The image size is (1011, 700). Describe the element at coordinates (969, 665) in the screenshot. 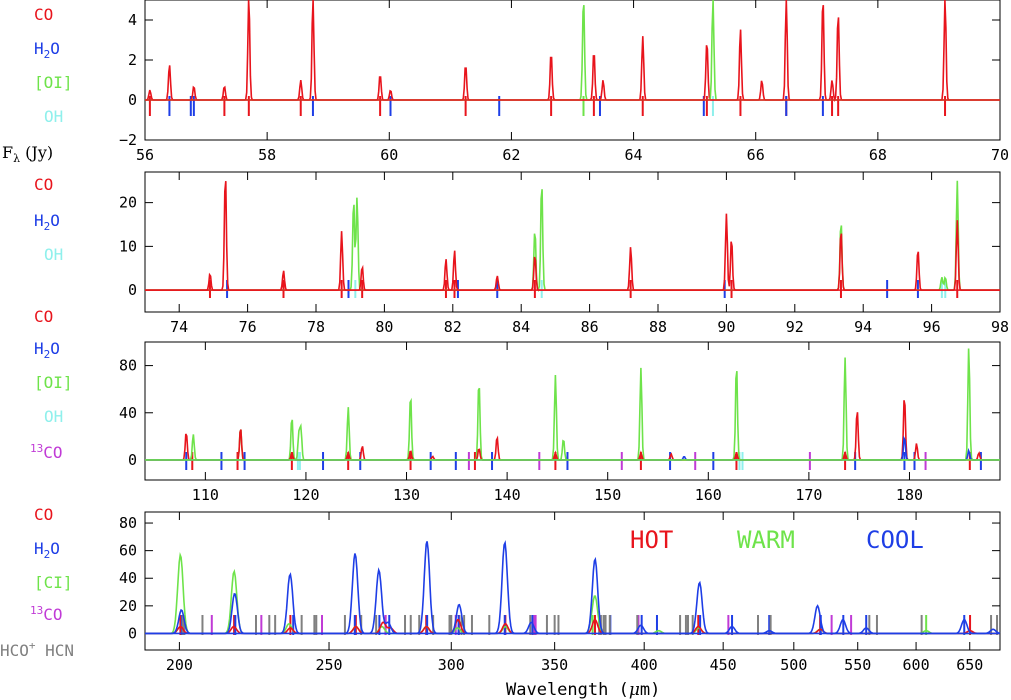

I see `panel-4-xtick-label: 650` at that location.